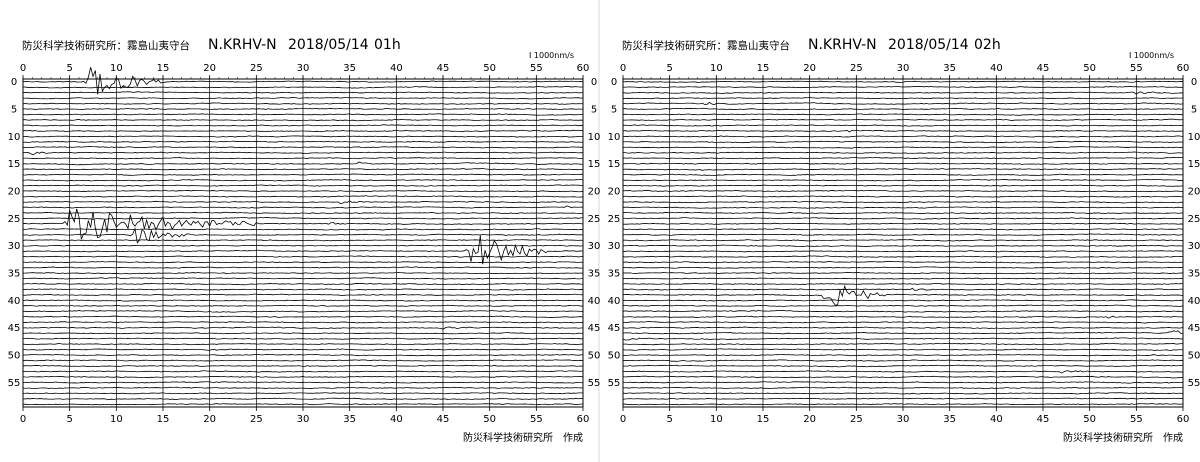 This screenshot has width=1200, height=462. What do you see at coordinates (328, 45) in the screenshot?
I see `panel-1-date: 2018/05/14` at bounding box center [328, 45].